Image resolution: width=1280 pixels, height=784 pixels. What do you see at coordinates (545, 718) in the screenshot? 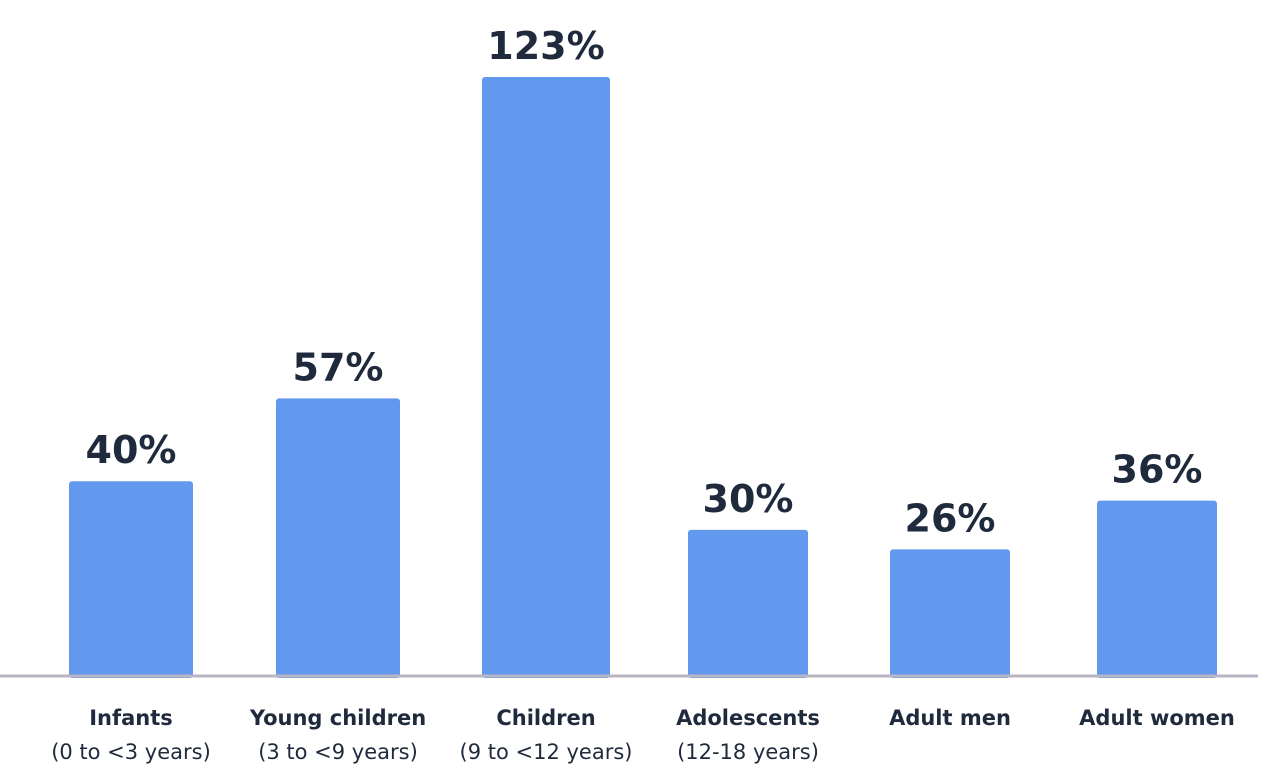
I see `category-label-2: Children` at bounding box center [545, 718].